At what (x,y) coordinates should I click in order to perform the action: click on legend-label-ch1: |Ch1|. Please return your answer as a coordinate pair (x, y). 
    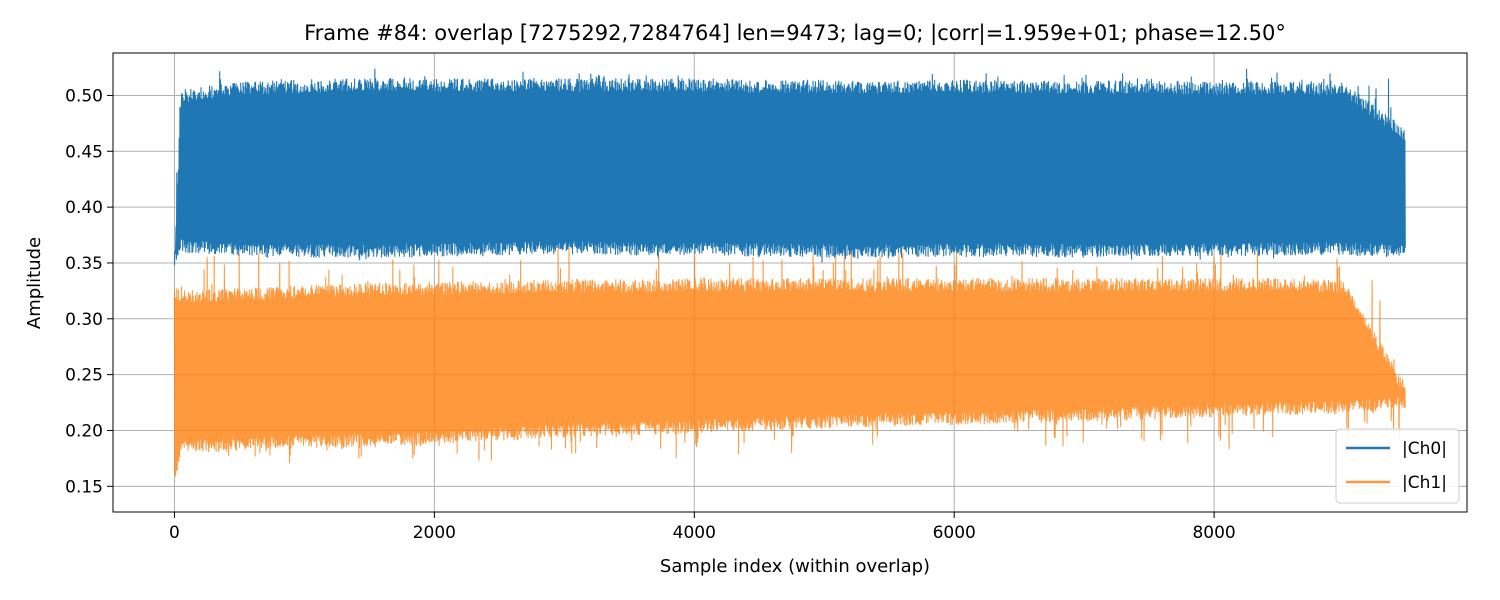
    Looking at the image, I should click on (1424, 483).